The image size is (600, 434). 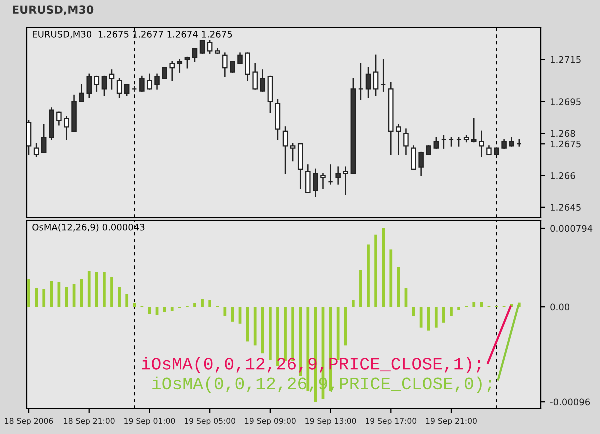 What do you see at coordinates (88, 228) in the screenshot?
I see `chart-title: OsMA(12,26,9) 0.000043` at bounding box center [88, 228].